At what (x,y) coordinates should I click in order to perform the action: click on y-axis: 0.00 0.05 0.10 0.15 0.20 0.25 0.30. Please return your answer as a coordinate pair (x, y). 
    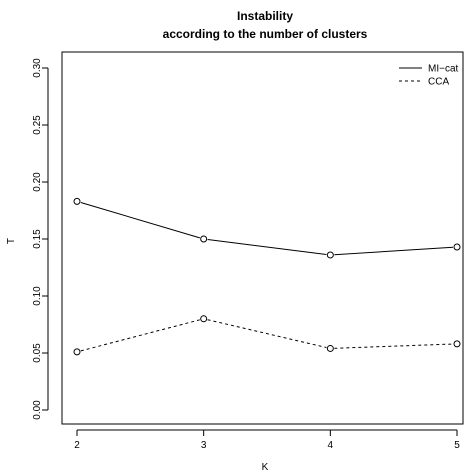
    Looking at the image, I should click on (40, 239).